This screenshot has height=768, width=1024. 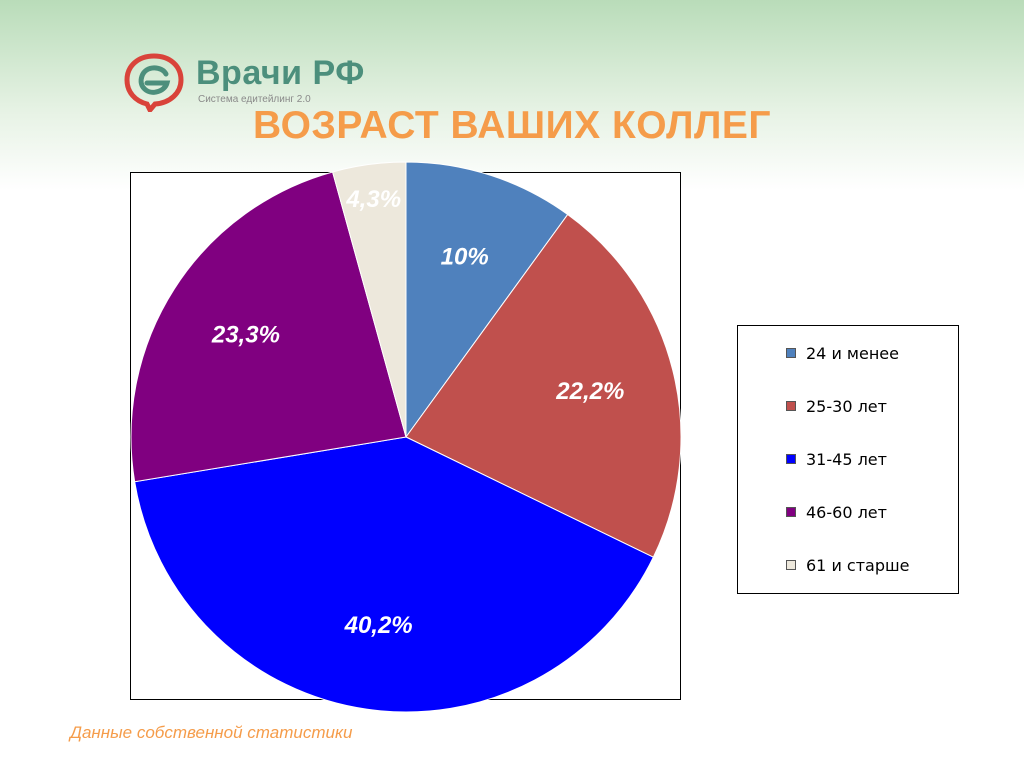 I want to click on logo-tagline: Система едитейлинг 2.0, so click(x=254, y=99).